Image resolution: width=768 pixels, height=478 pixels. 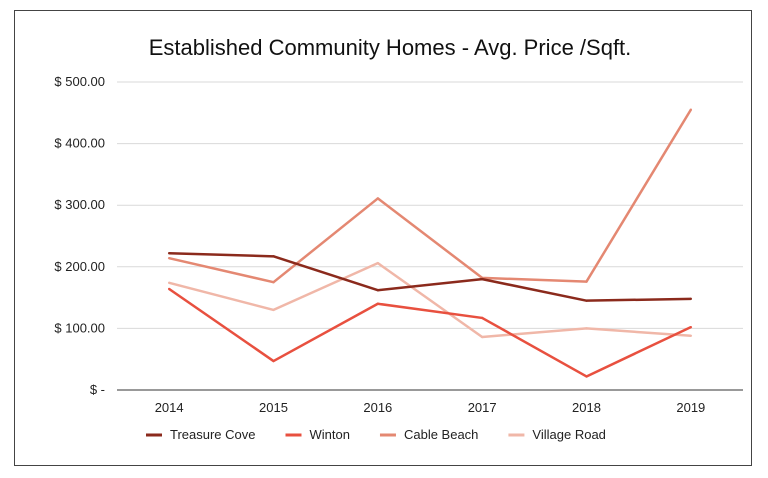 What do you see at coordinates (273, 407) in the screenshot?
I see `x-tick-label: 2015` at bounding box center [273, 407].